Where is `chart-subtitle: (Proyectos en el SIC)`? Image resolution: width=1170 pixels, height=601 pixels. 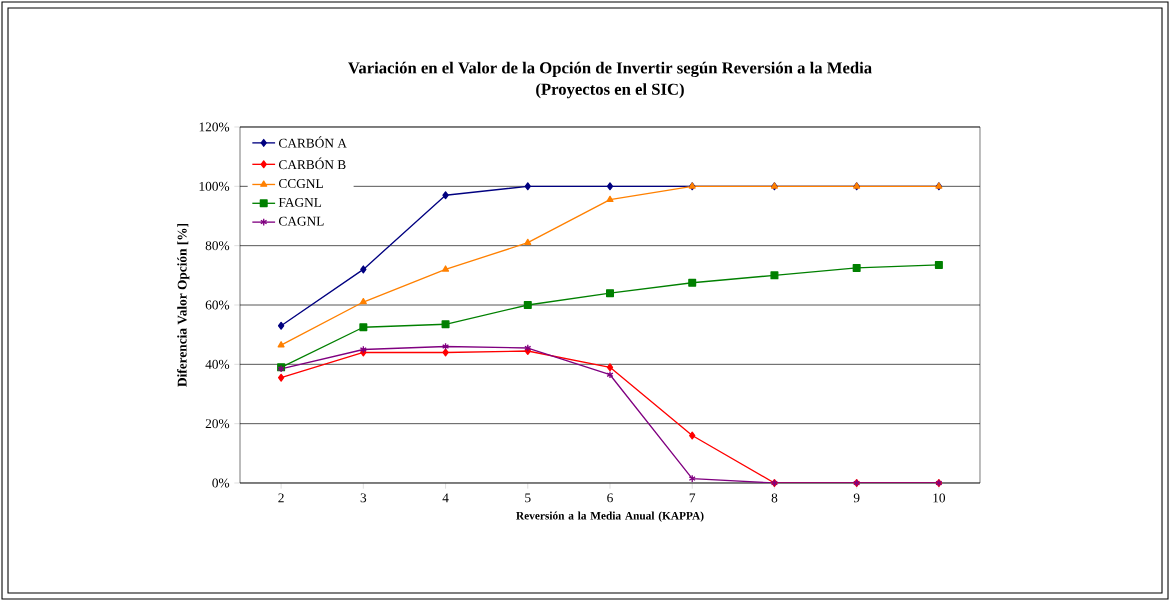
chart-subtitle: (Proyectos en el SIC) is located at coordinates (610, 91).